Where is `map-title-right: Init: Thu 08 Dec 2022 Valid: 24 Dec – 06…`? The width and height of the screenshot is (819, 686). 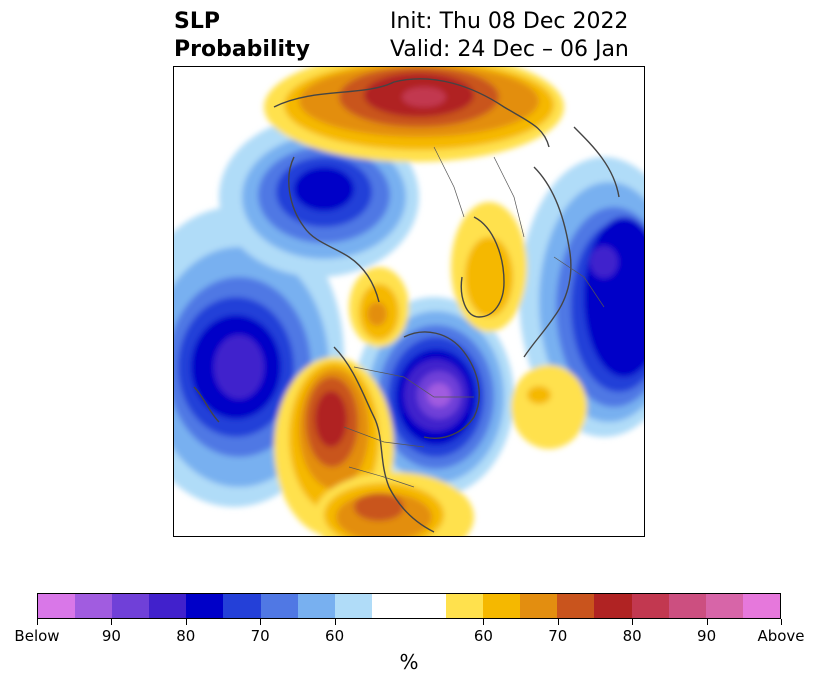 map-title-right: Init: Thu 08 Dec 2022 Valid: 24 Dec – 06… is located at coordinates (509, 36).